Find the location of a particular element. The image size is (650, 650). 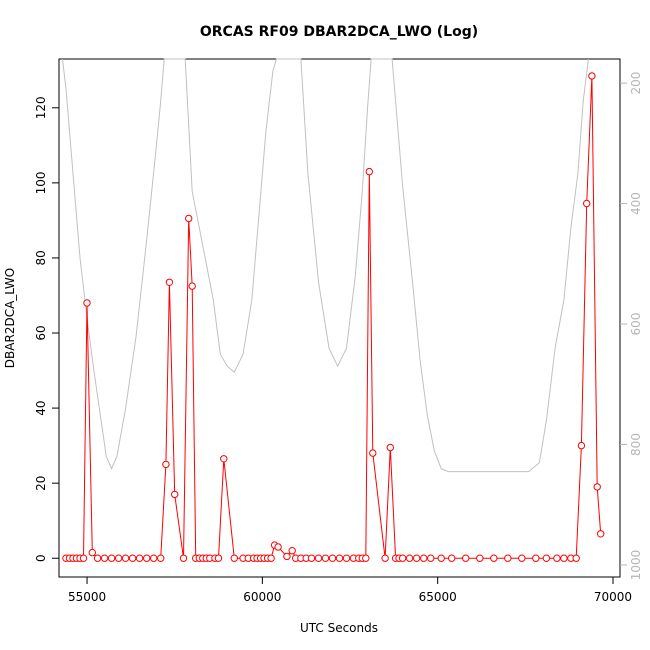

y2-axis: 200 400 600 800 1000 is located at coordinates (631, 326).